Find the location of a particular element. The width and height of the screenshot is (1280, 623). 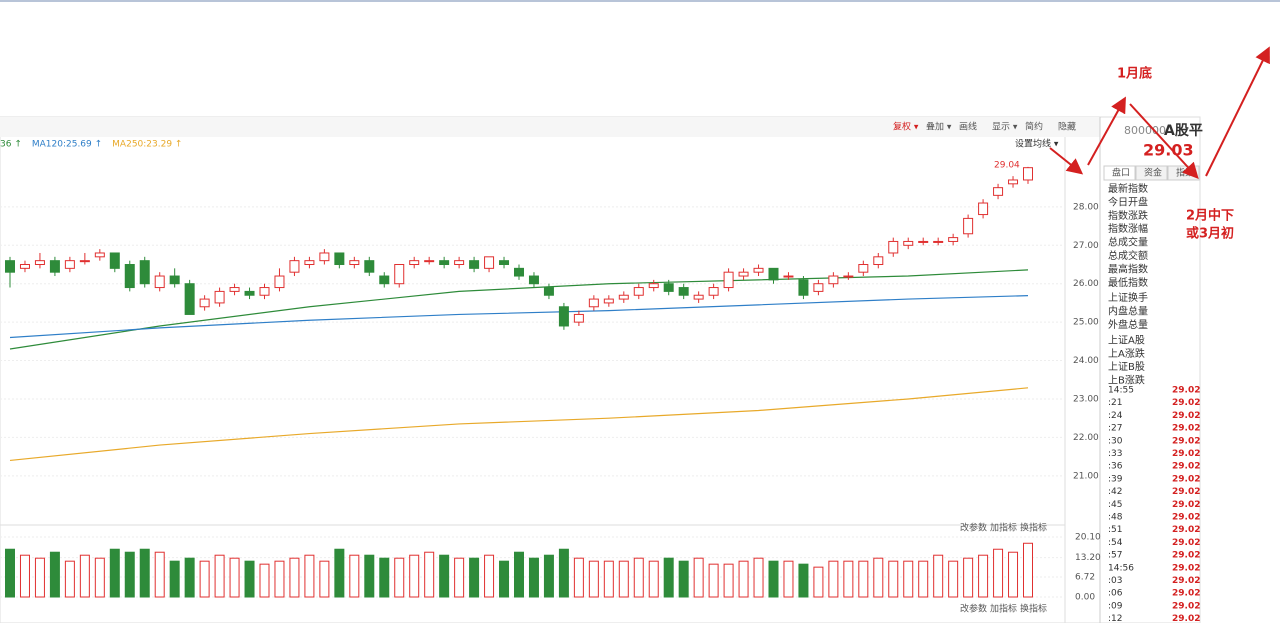

field-label: 上B涨跌 is located at coordinates (1126, 380).